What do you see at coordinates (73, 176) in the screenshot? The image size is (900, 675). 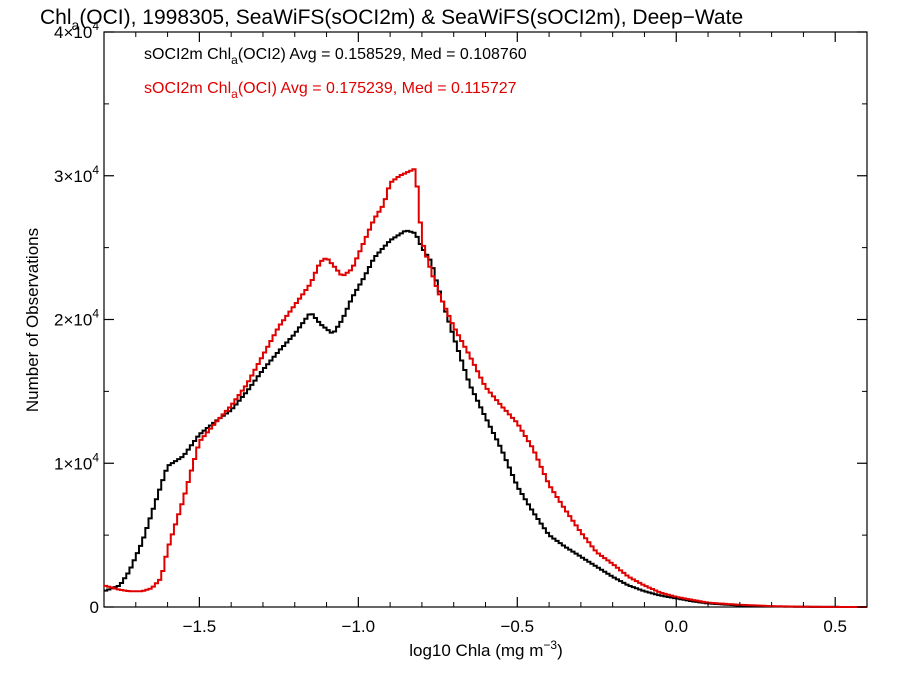 I see `y-tick-base: 3×10` at bounding box center [73, 176].